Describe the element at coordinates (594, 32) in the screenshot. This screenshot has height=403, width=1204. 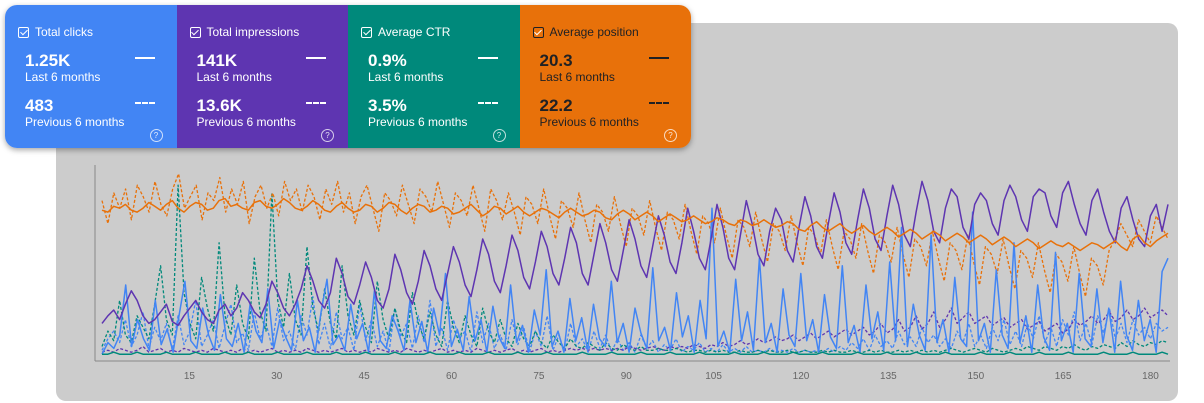
I see `card-title: Average position` at that location.